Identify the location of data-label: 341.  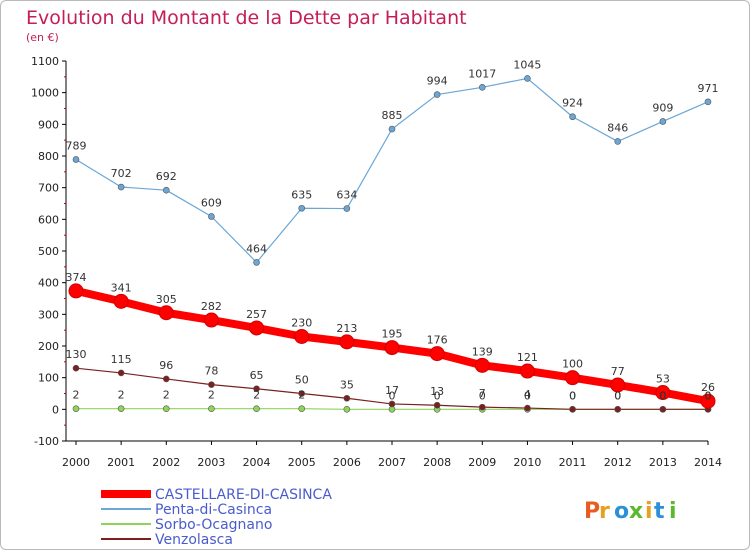
(121, 287).